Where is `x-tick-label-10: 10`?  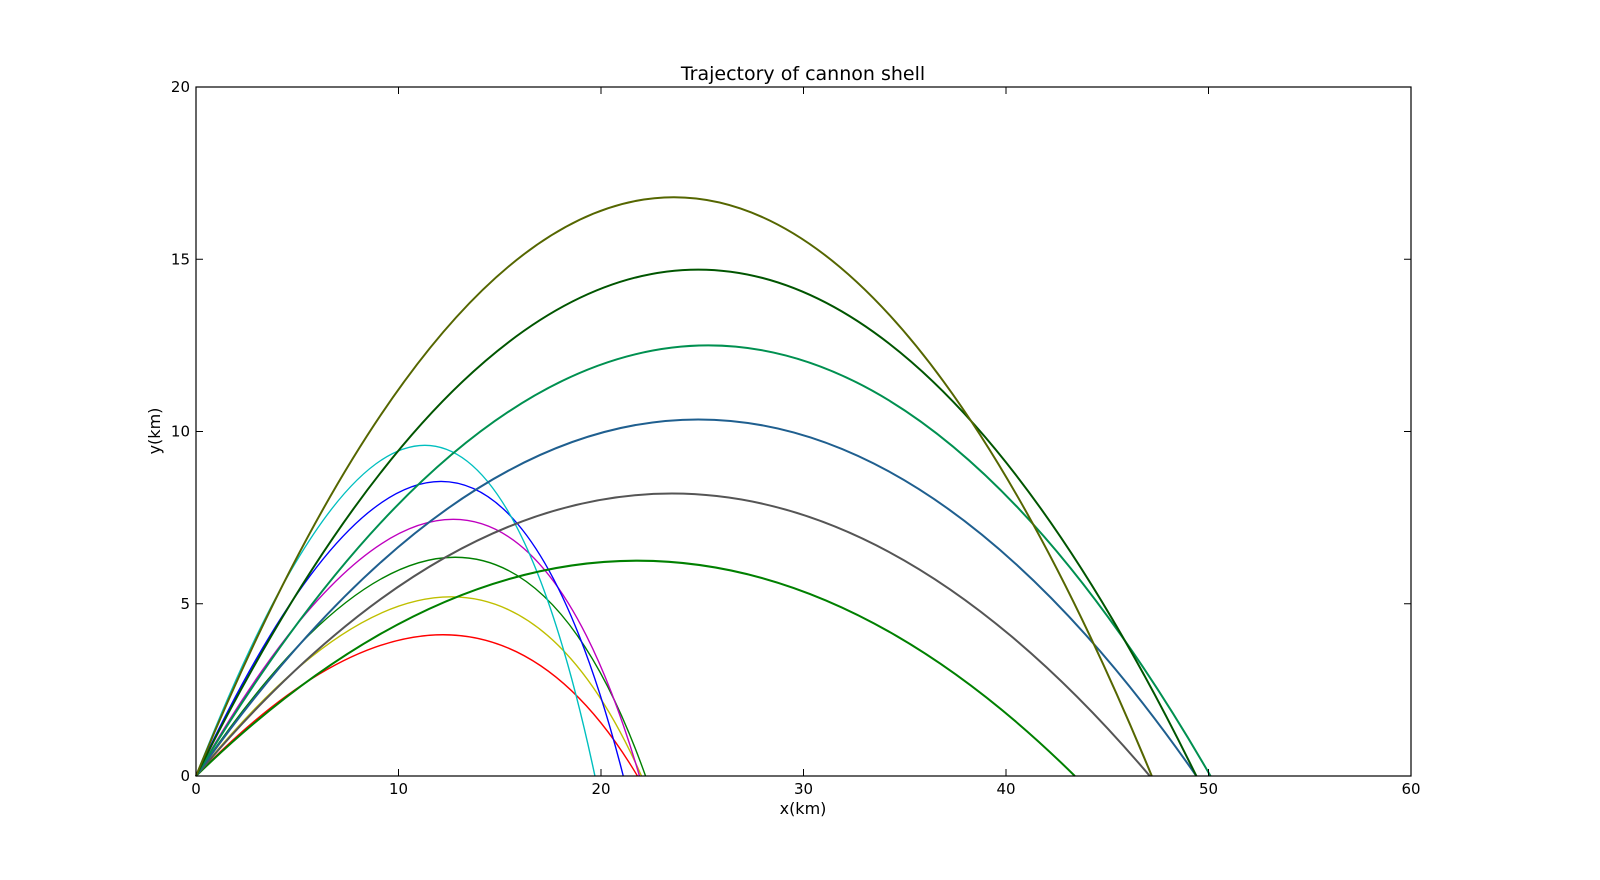
x-tick-label-10: 10 is located at coordinates (398, 789).